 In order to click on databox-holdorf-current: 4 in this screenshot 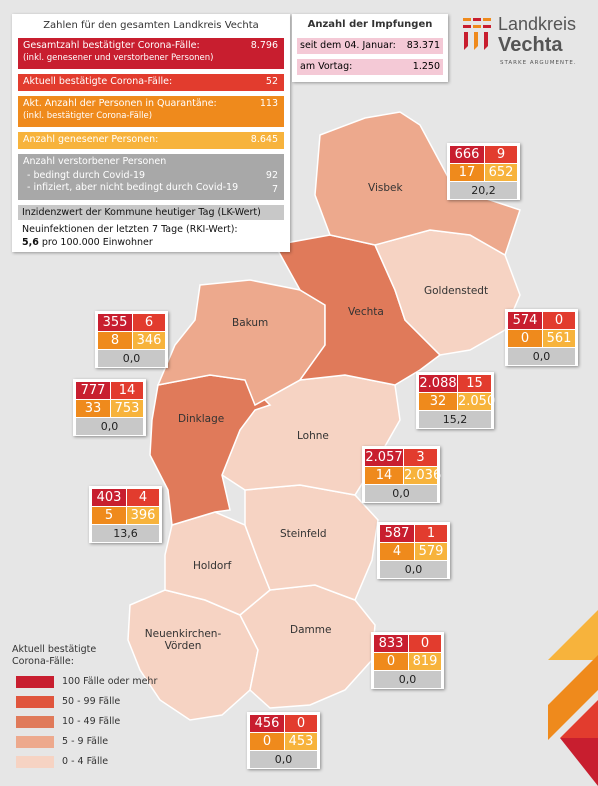, I will do `click(143, 497)`.